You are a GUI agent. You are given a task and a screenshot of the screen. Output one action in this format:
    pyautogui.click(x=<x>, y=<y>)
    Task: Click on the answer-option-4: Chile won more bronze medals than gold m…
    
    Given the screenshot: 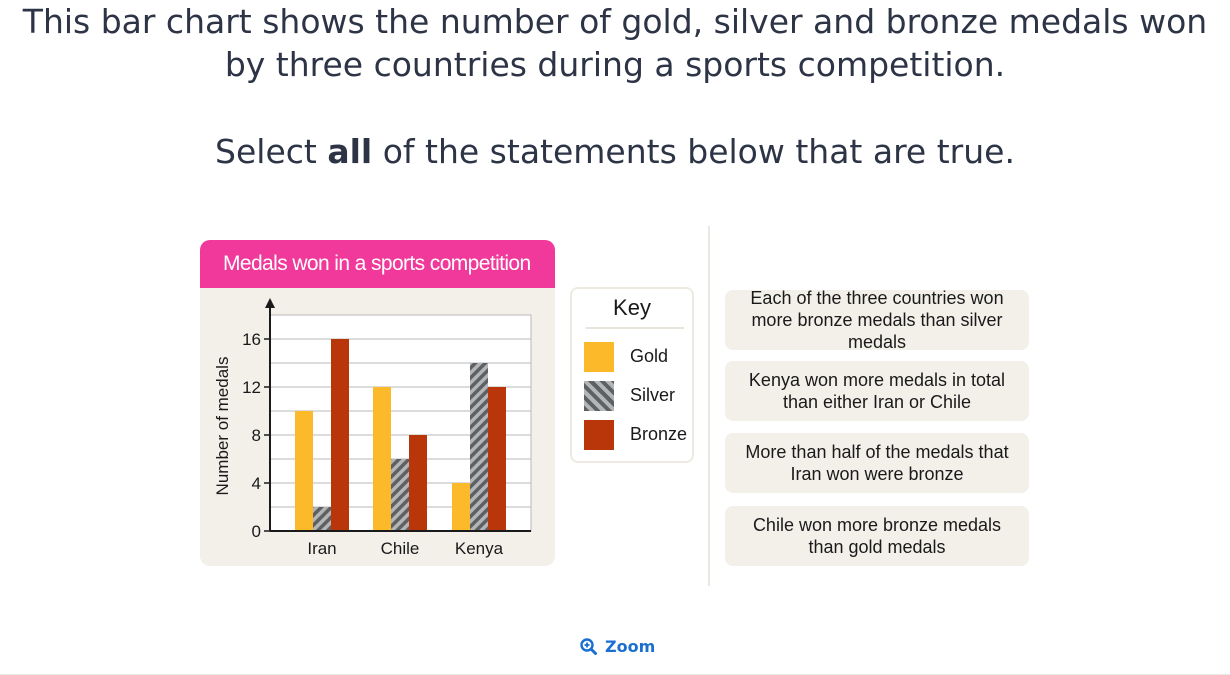 What is the action you would take?
    pyautogui.click(x=877, y=536)
    